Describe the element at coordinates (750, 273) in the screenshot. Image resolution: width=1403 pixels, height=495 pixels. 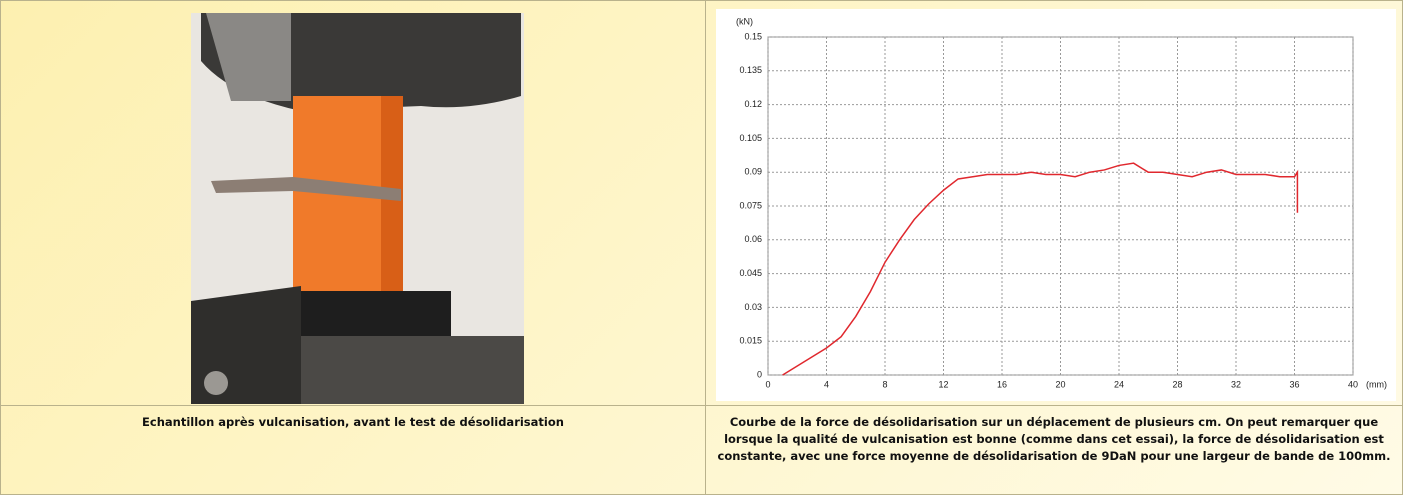
I see `y-tick-label: 0.045` at that location.